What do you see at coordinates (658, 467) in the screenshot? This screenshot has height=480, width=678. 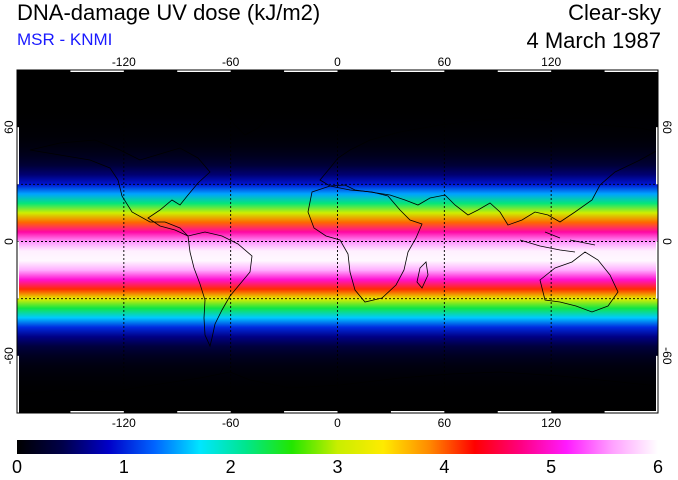 I see `colorbar-tick-label: 6` at bounding box center [658, 467].